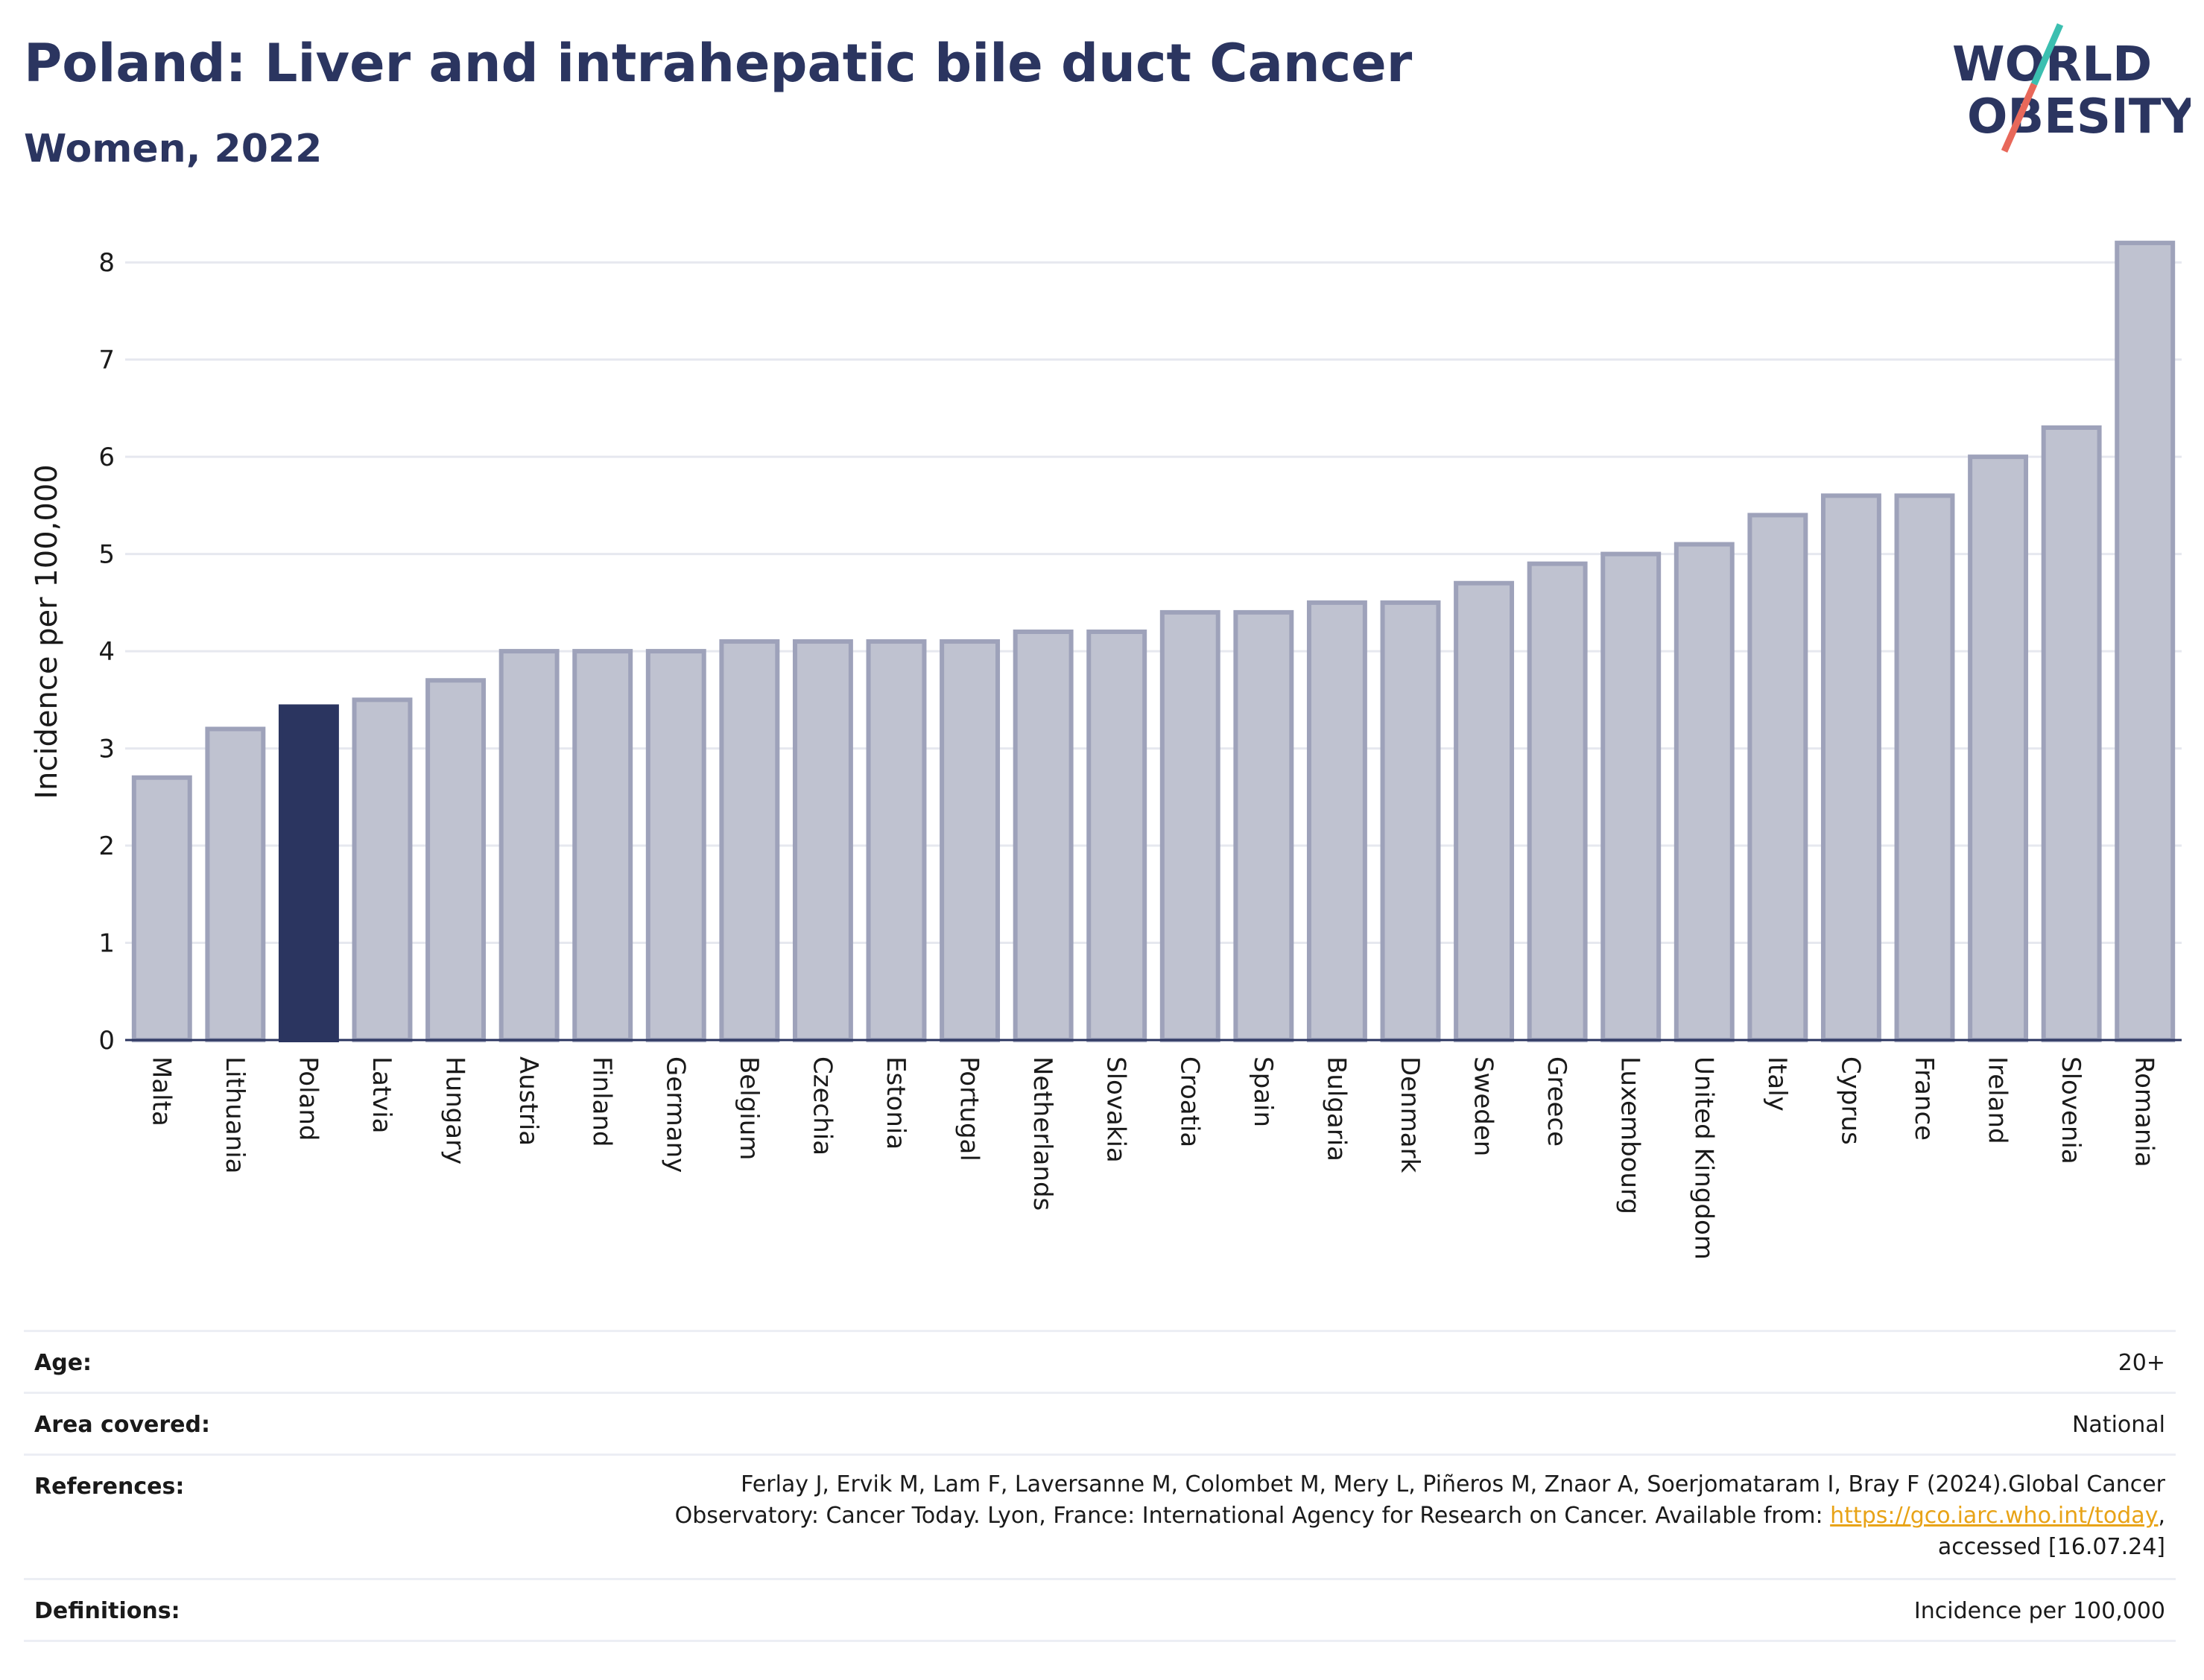 The height and width of the screenshot is (1680, 2204). What do you see at coordinates (235, 1114) in the screenshot?
I see `x-tick-label: Lithuania` at bounding box center [235, 1114].